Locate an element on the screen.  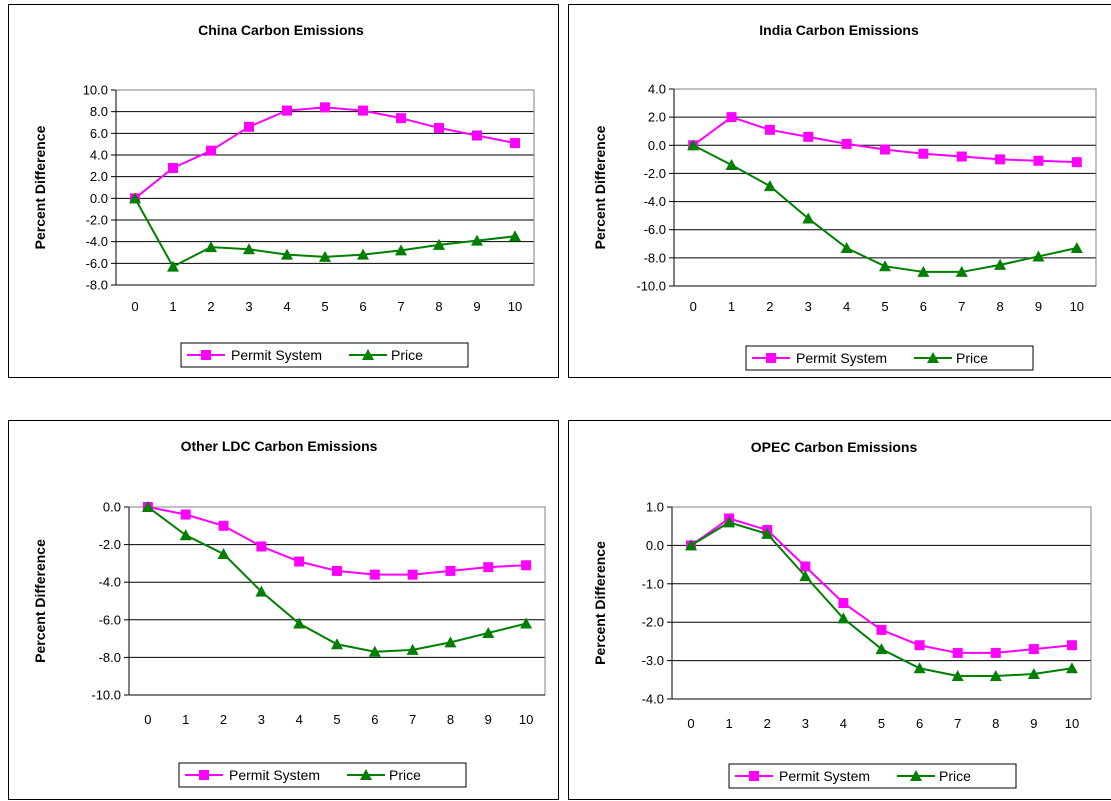
plot-area is located at coordinates (881, 603).